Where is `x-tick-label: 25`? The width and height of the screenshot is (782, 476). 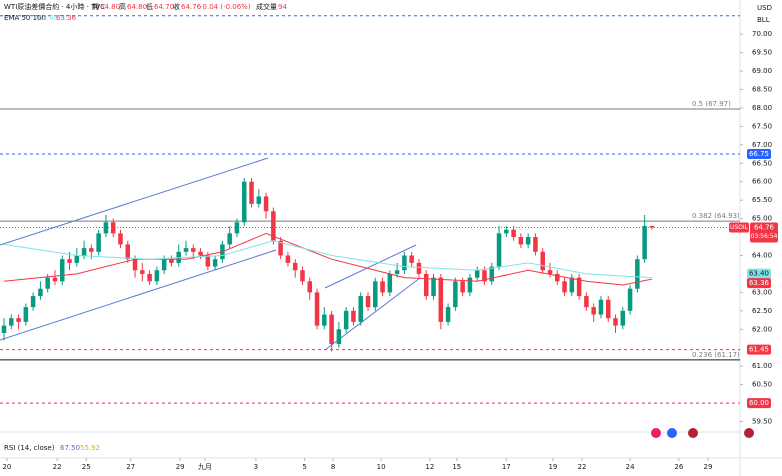
x-tick-label: 25 is located at coordinates (86, 467).